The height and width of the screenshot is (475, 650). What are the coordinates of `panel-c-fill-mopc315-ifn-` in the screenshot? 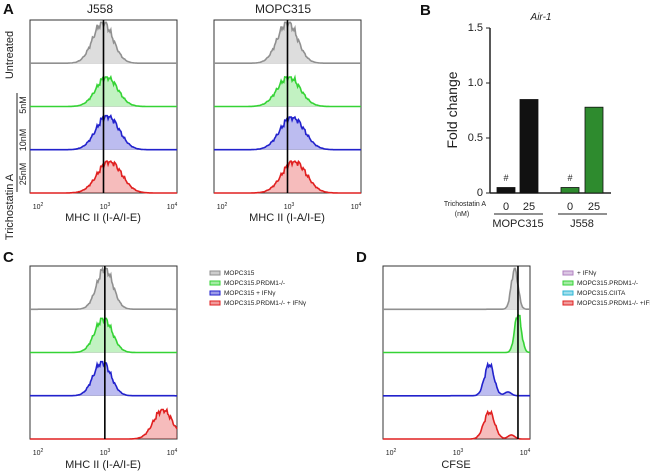 It's located at (103, 378).